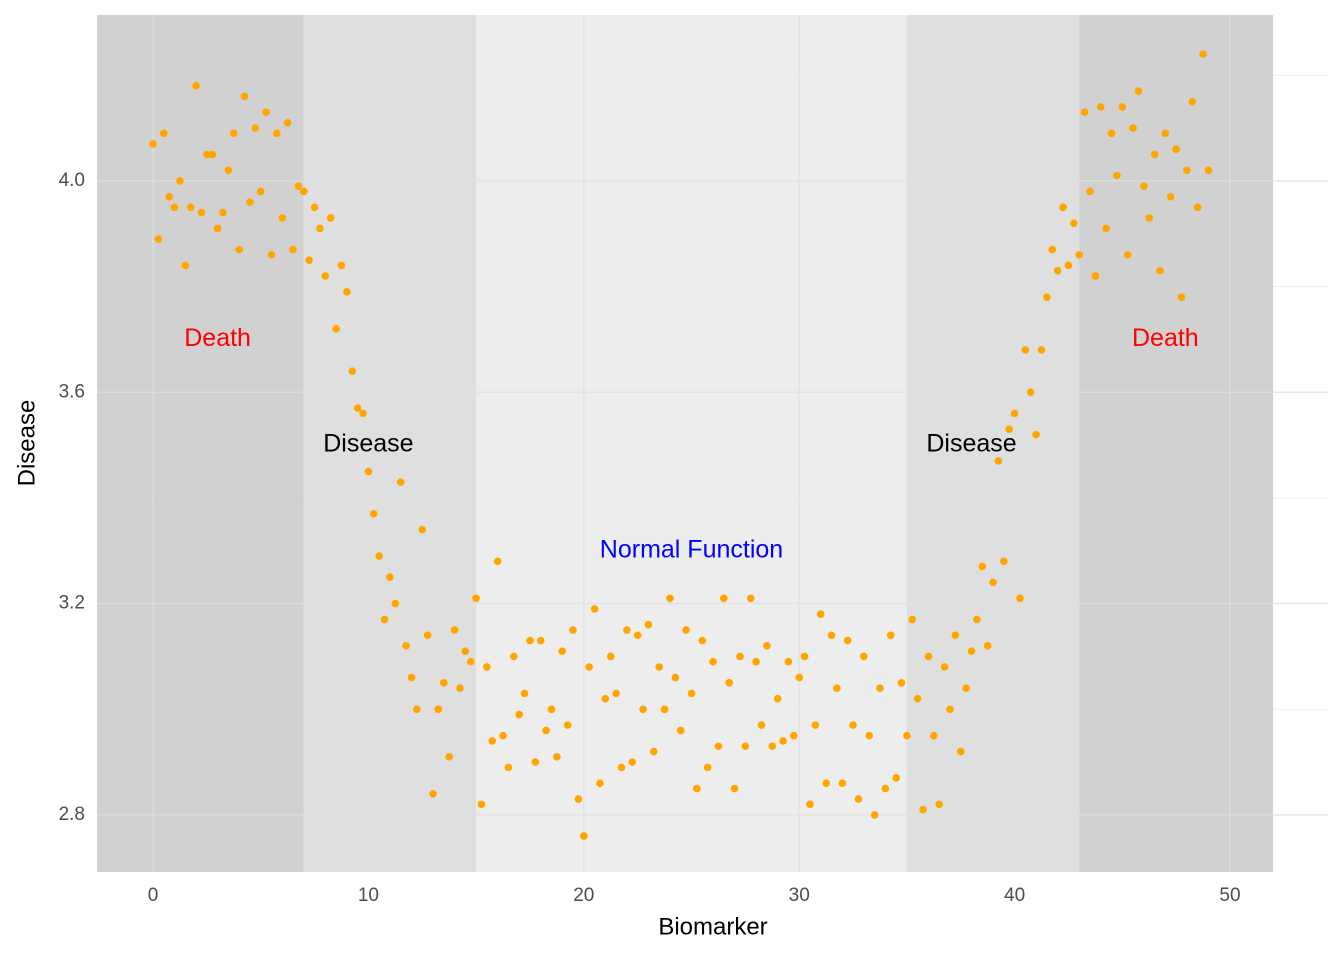  What do you see at coordinates (1229, 895) in the screenshot?
I see `x-tick-label: 50` at bounding box center [1229, 895].